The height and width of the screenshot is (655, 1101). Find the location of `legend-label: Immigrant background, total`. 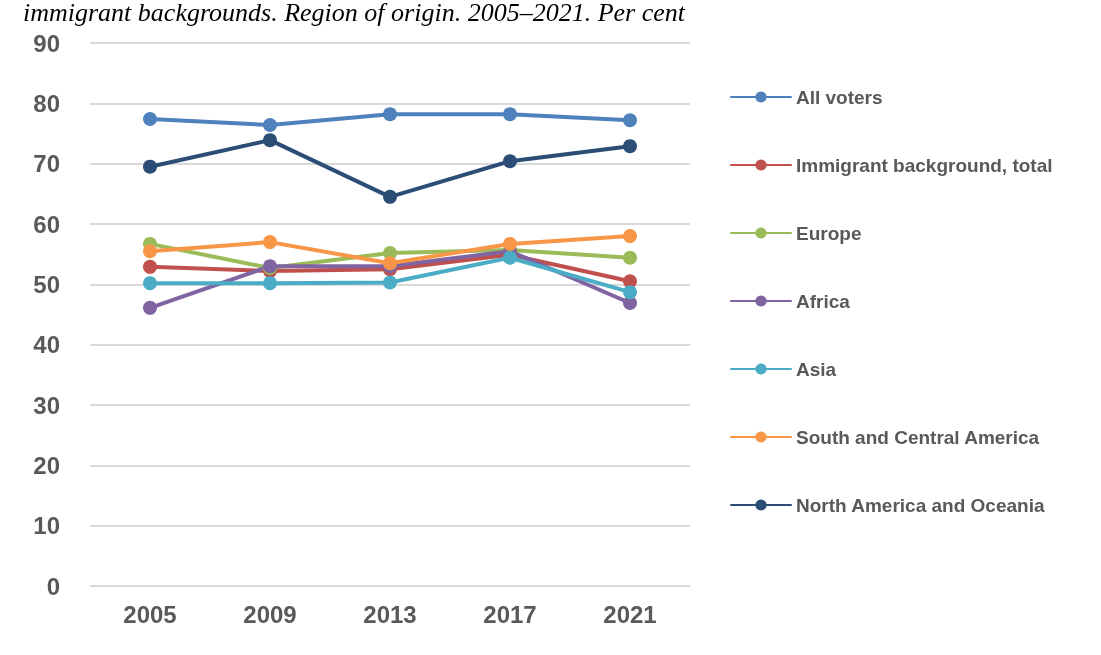

legend-label: Immigrant background, total is located at coordinates (924, 165).